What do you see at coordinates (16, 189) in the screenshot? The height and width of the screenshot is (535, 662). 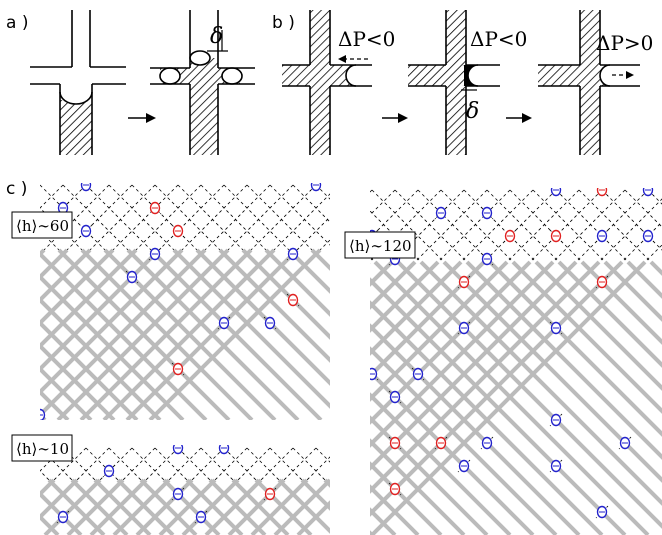 I see `panel-c-label: c )` at bounding box center [16, 189].